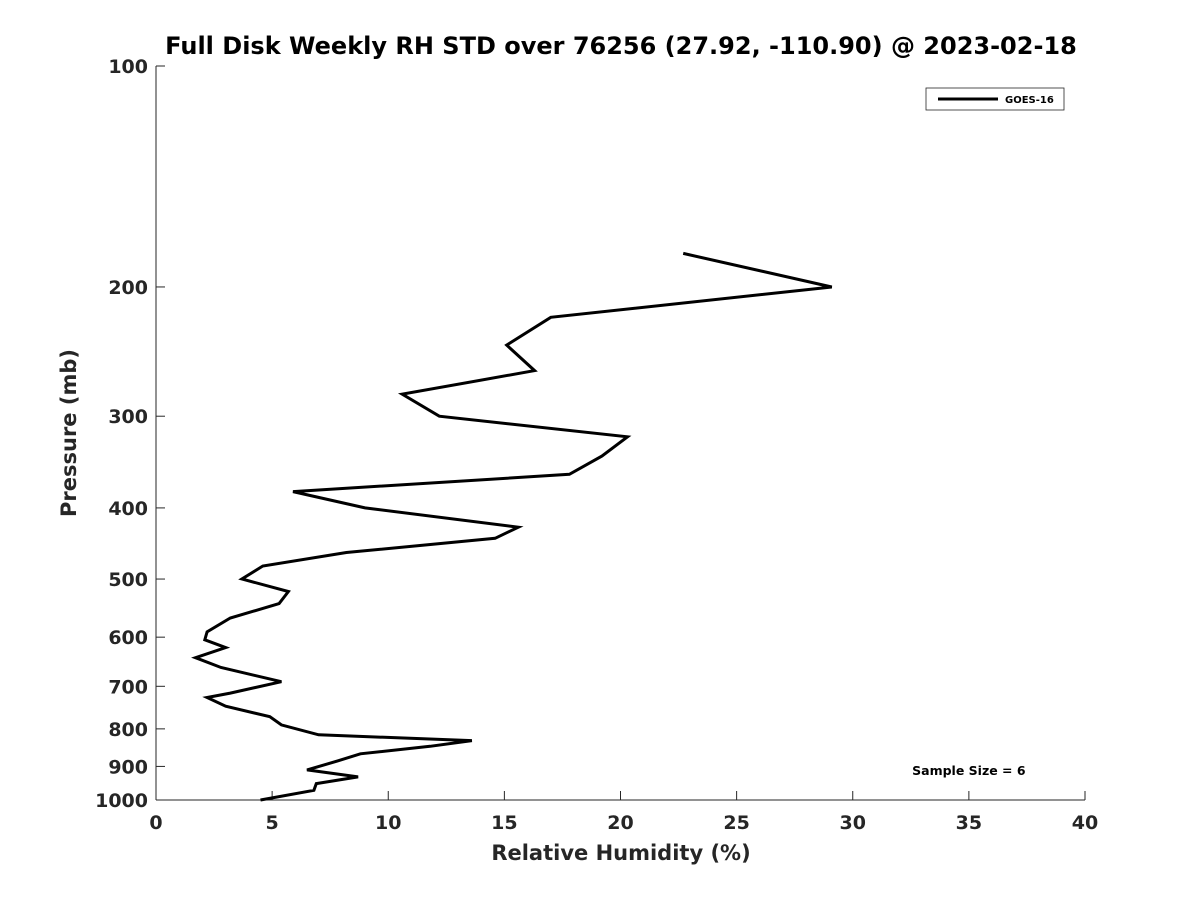  Describe the element at coordinates (128, 767) in the screenshot. I see `y-tick-label: 900` at that location.